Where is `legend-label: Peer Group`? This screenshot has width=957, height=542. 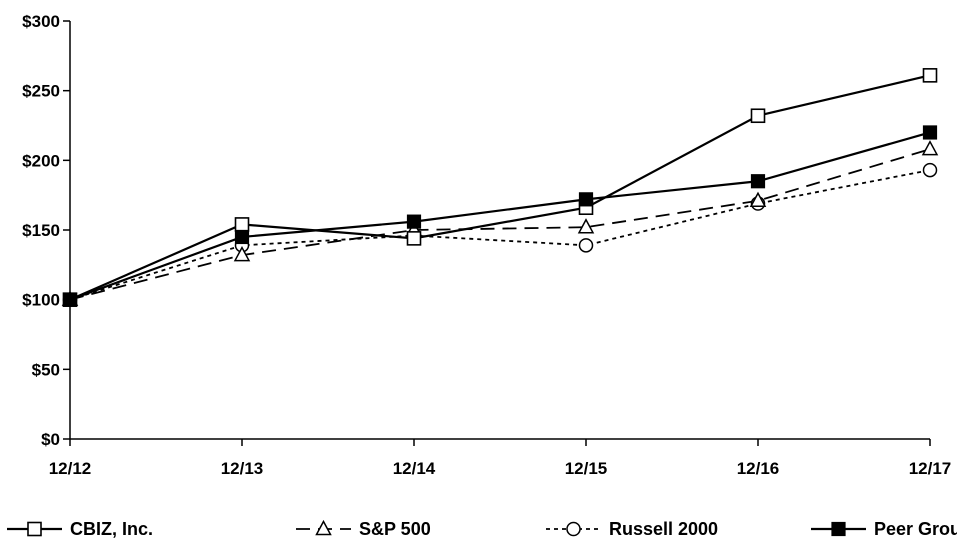
legend-label: Peer Group is located at coordinates (915, 529).